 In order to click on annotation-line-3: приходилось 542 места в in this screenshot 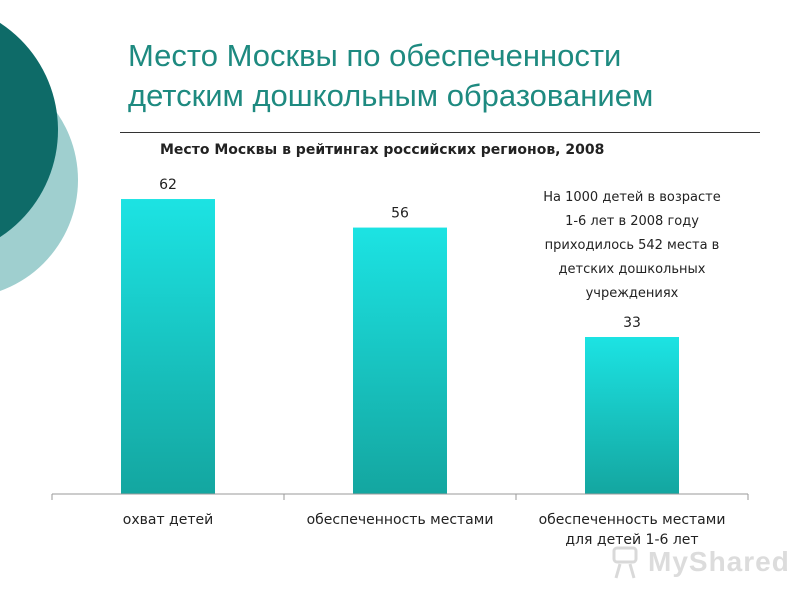, I will do `click(632, 245)`.